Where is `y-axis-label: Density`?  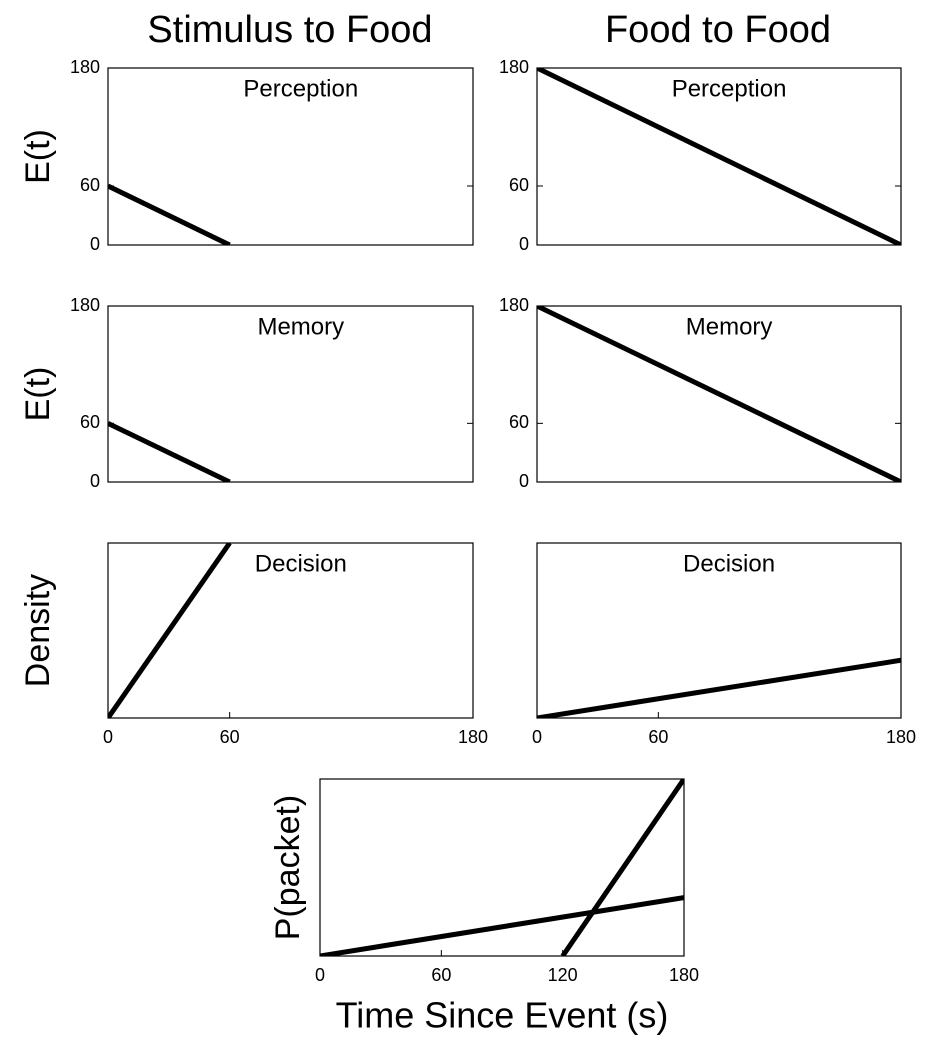 y-axis-label: Density is located at coordinates (38, 630).